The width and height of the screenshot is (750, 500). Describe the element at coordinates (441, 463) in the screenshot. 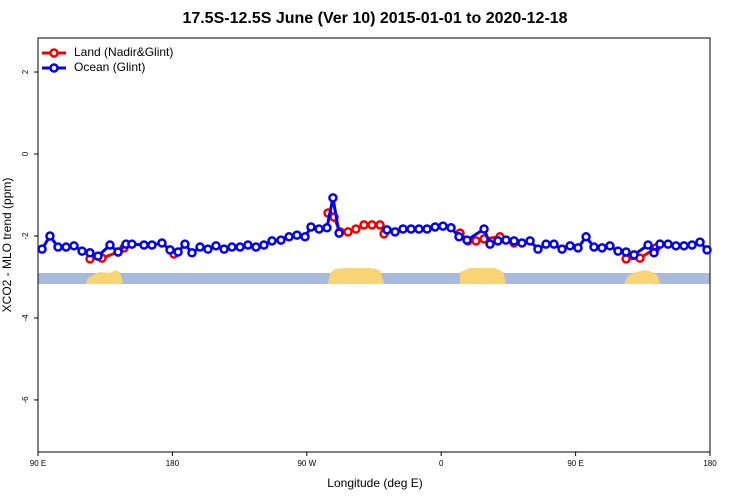

I see `x-tick-label: 0` at that location.